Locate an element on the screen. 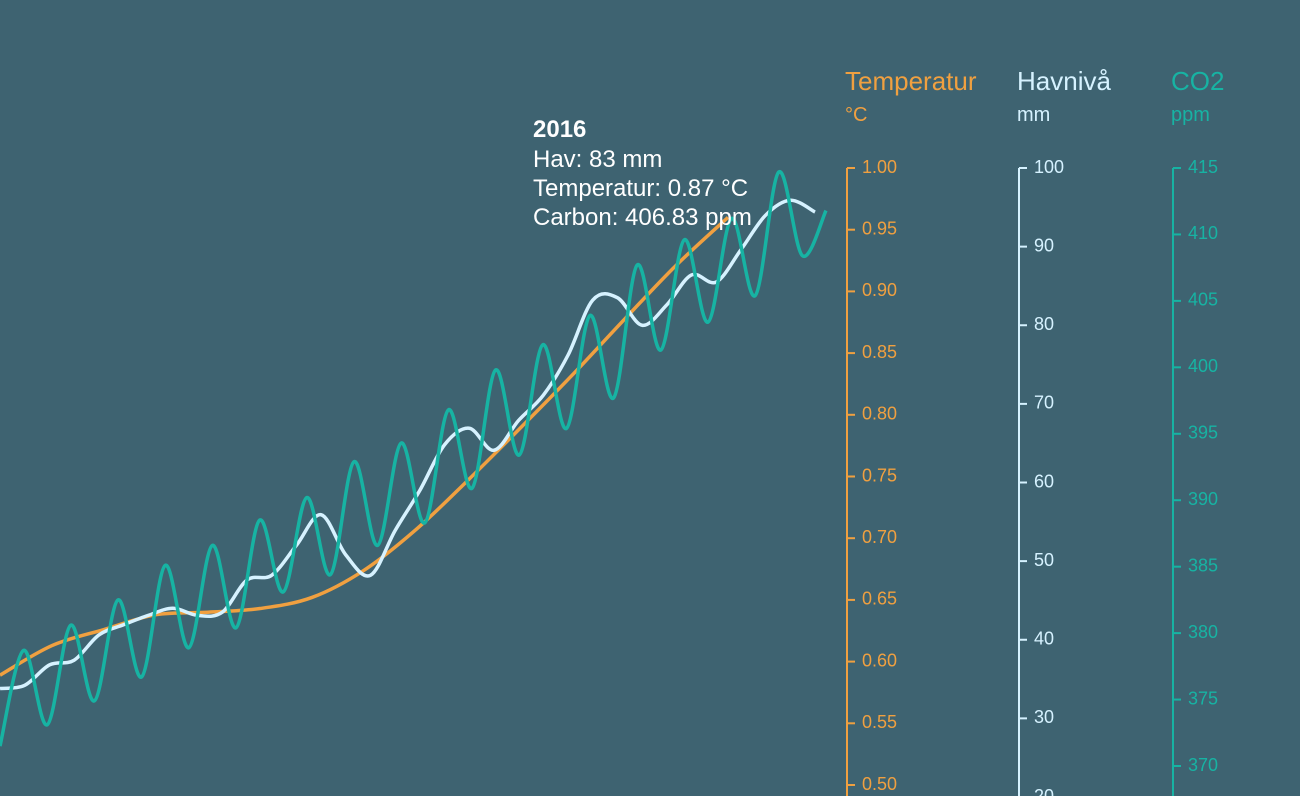  y-tick-label: 390 is located at coordinates (1203, 499).